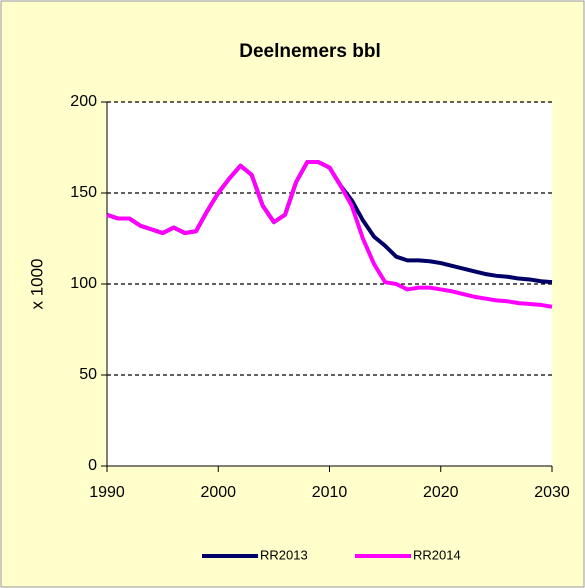 This screenshot has width=585, height=588. What do you see at coordinates (310, 51) in the screenshot?
I see `chart-title: Deelnemers bbl` at bounding box center [310, 51].